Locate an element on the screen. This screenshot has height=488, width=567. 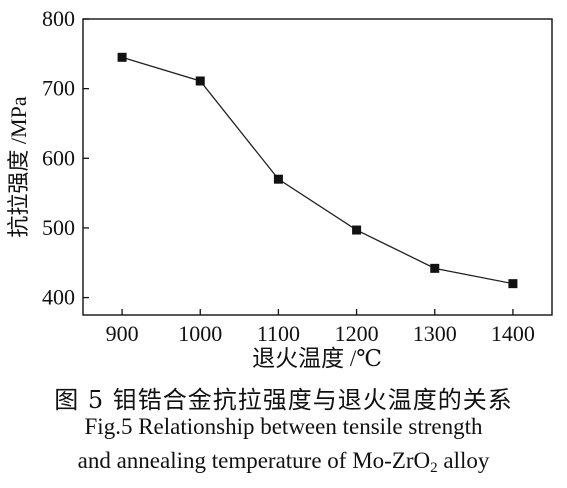
x-tick-label: 1000 is located at coordinates (200, 333).